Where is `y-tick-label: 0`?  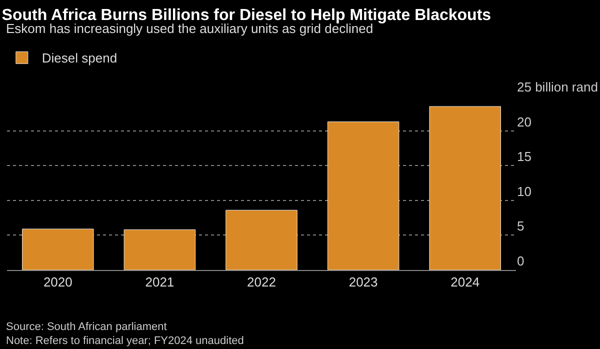 y-tick-label: 0 is located at coordinates (520, 260).